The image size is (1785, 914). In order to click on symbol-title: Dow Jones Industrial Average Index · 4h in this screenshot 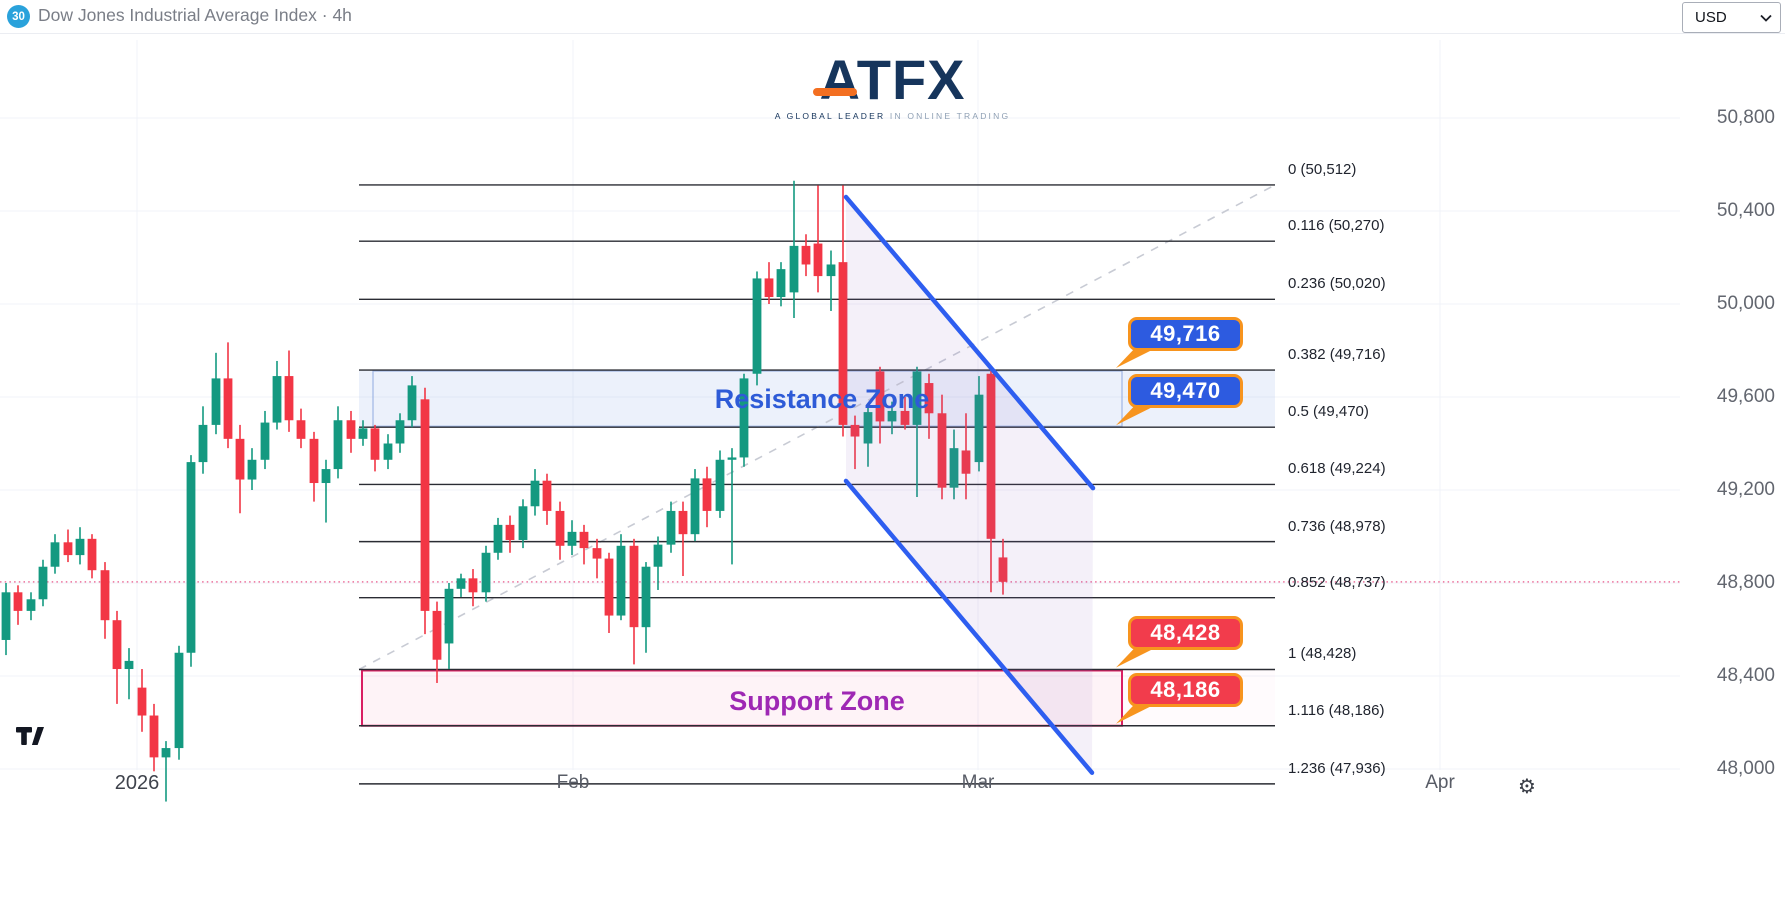, I will do `click(195, 15)`.